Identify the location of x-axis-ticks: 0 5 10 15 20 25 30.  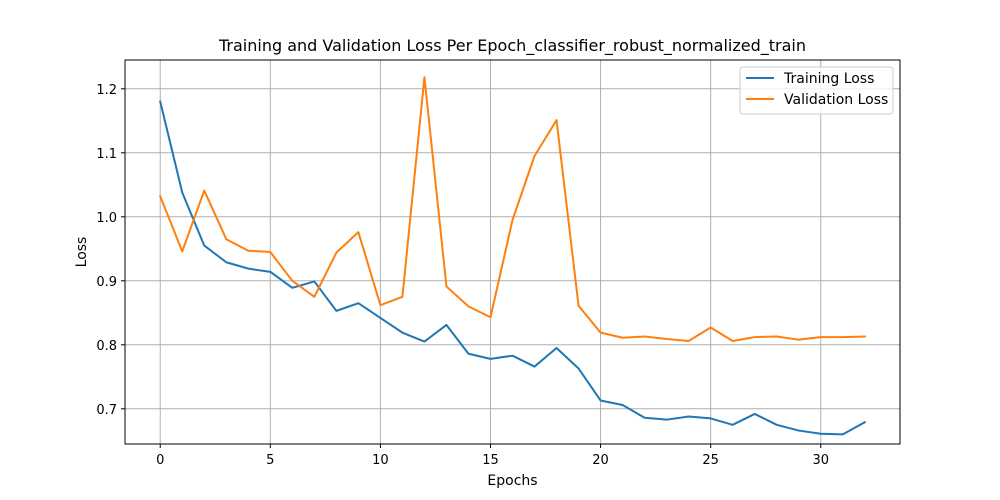
(492, 456).